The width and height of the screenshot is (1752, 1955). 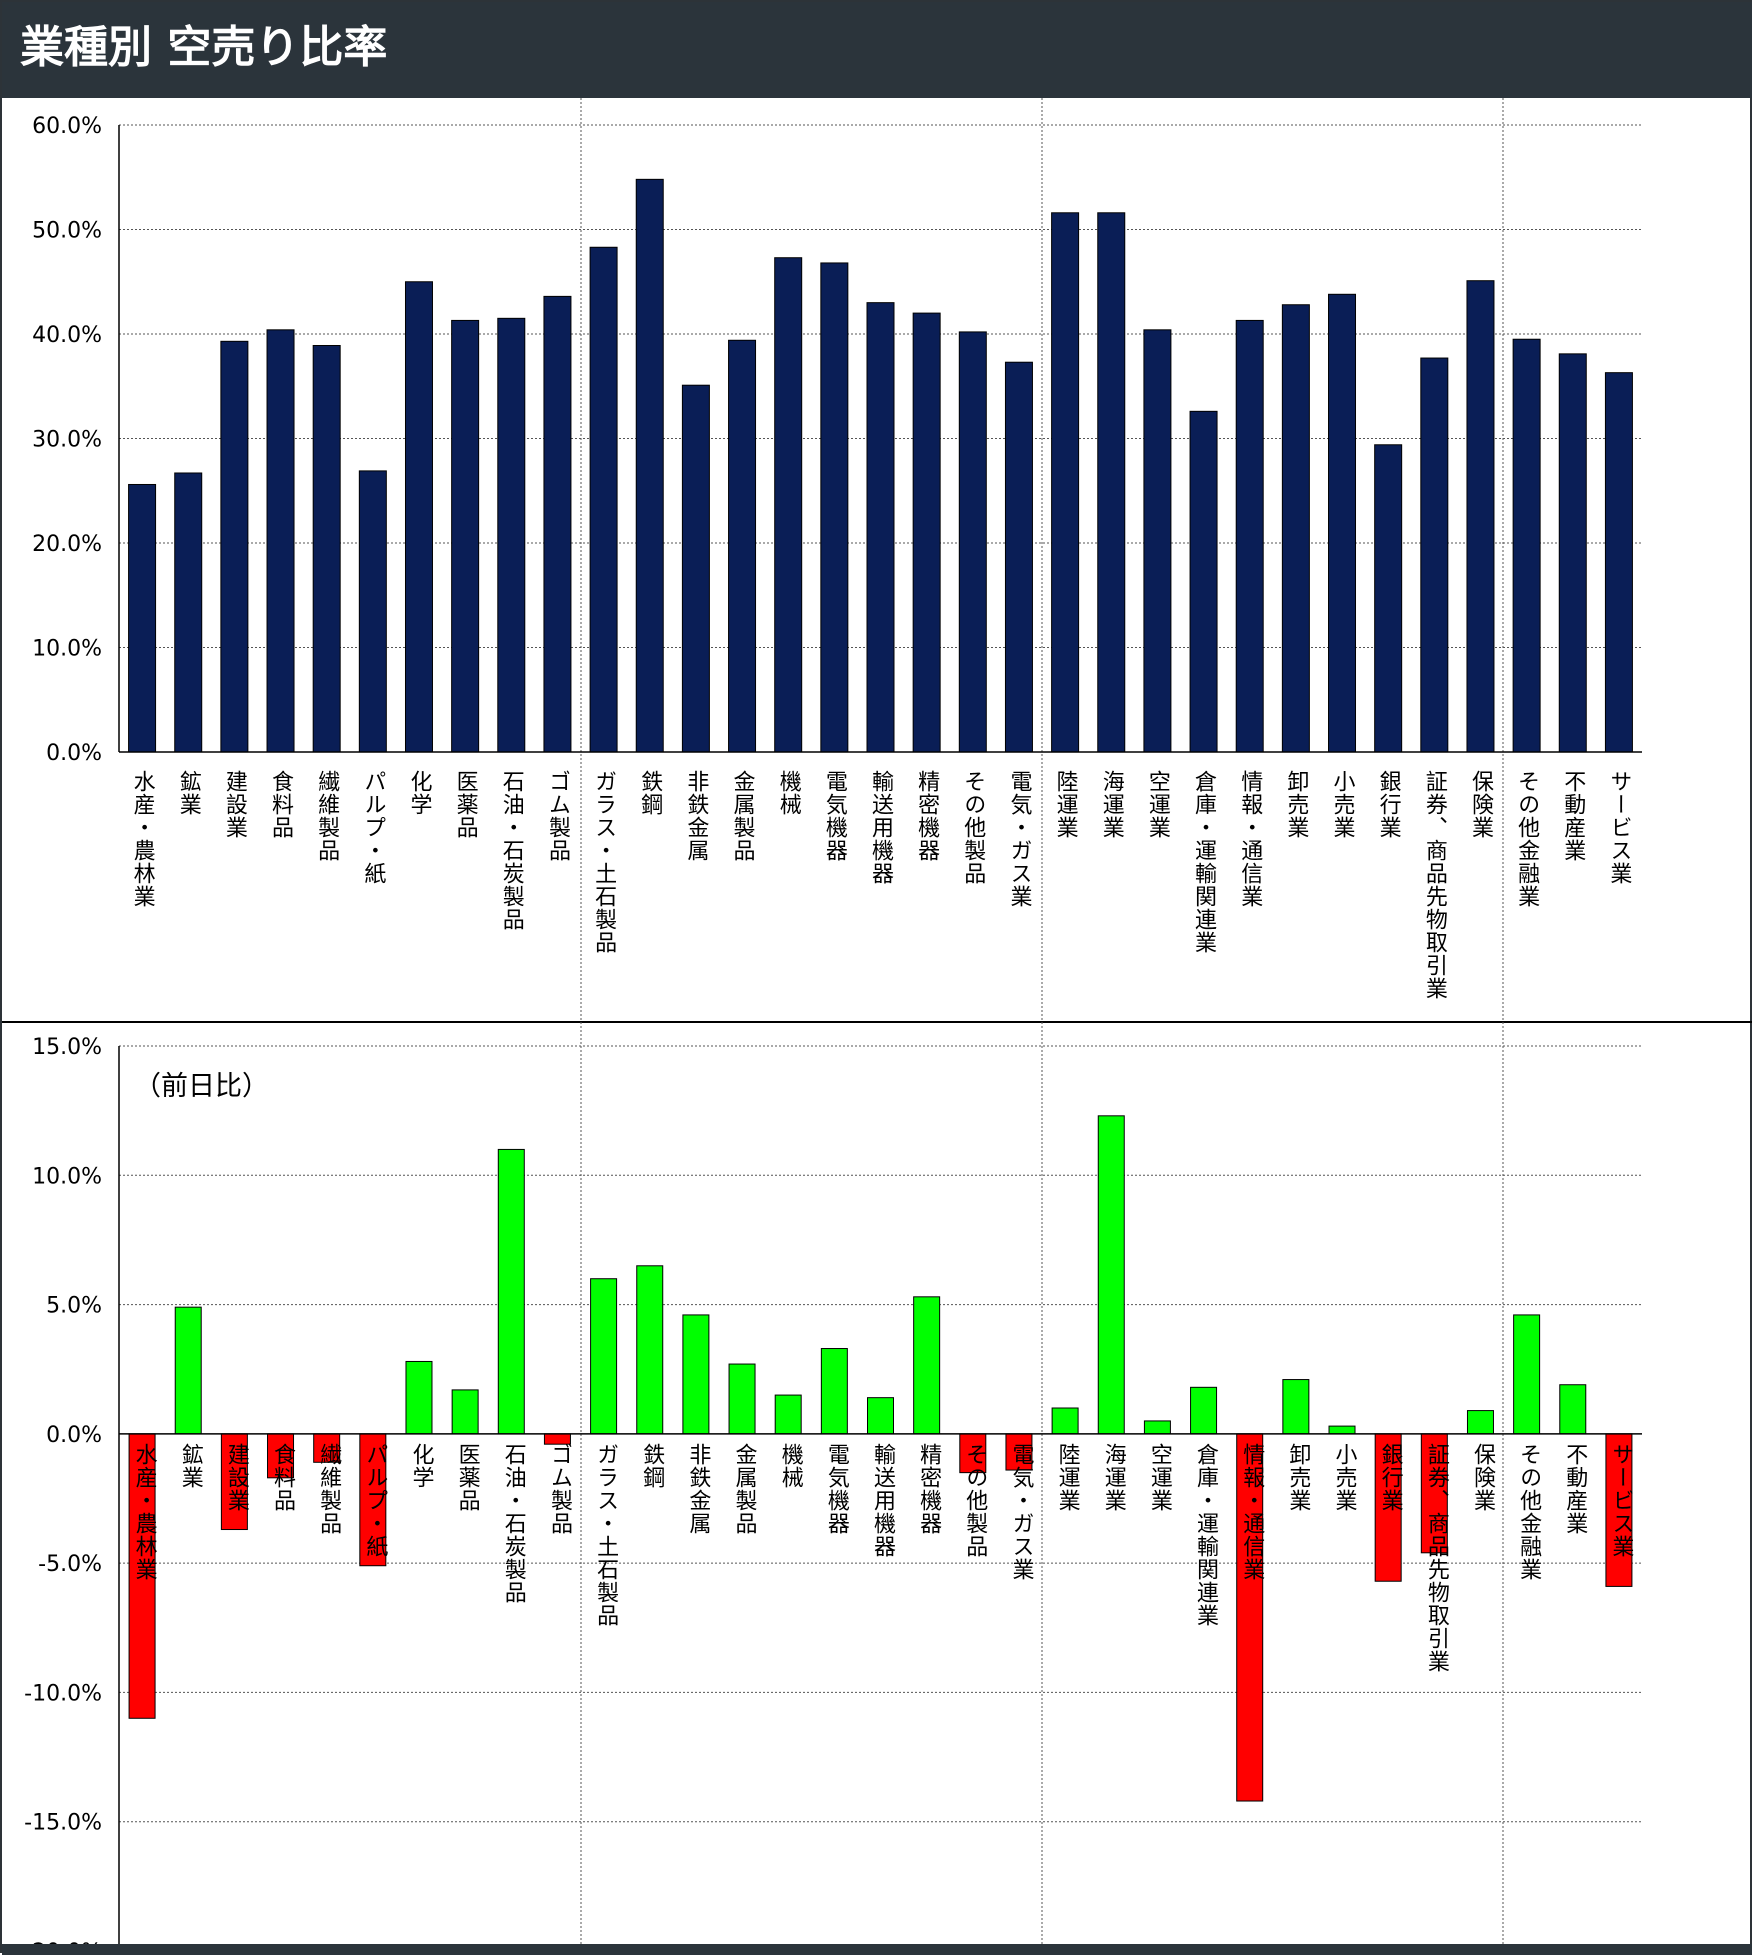 What do you see at coordinates (63, 1693) in the screenshot?
I see `y-tick-label: -10.0%` at bounding box center [63, 1693].